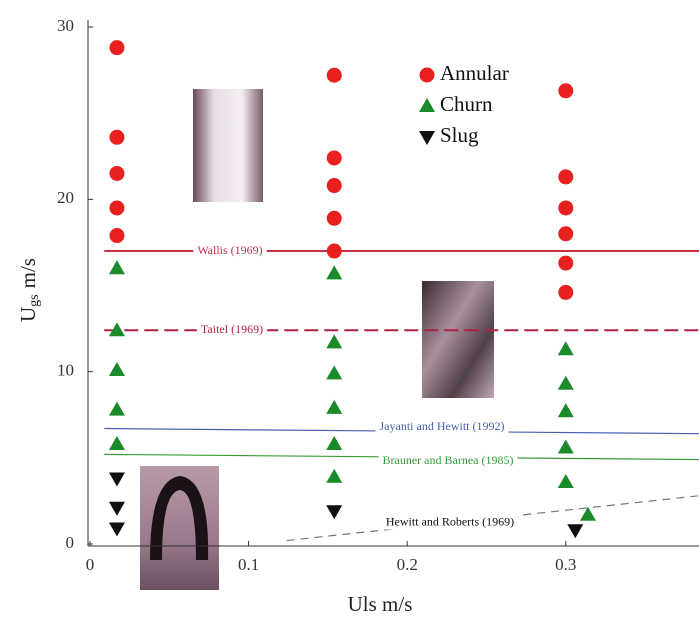  I want to click on y-axis-label: Ugs m/s, so click(29, 290).